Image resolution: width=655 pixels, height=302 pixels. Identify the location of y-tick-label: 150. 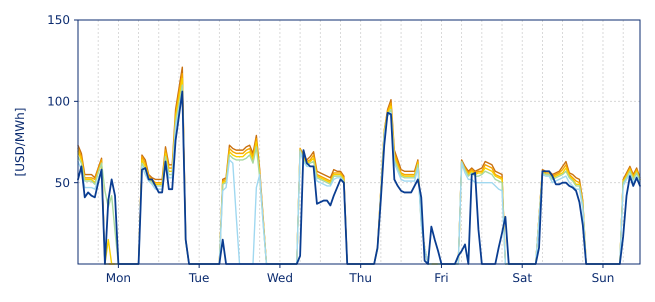
(58, 20).